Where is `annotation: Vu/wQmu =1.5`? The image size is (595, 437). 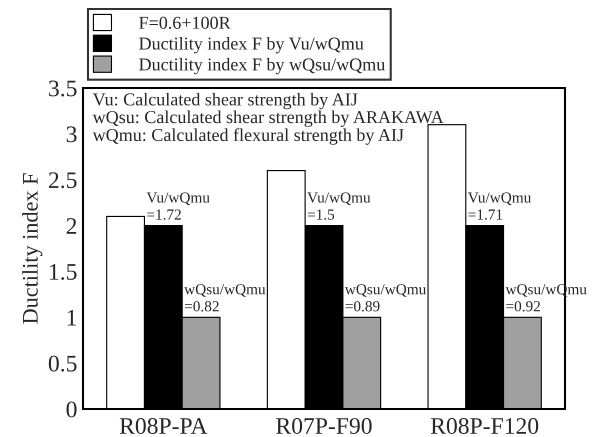
annotation: Vu/wQmu =1.5 is located at coordinates (338, 206).